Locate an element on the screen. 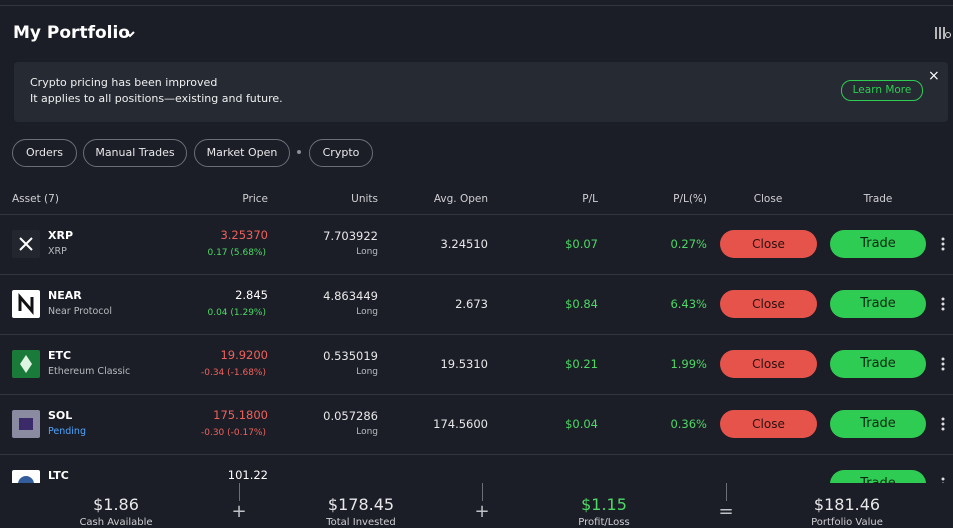 This screenshot has width=953, height=528. asset-name: Near Protocol is located at coordinates (80, 311).